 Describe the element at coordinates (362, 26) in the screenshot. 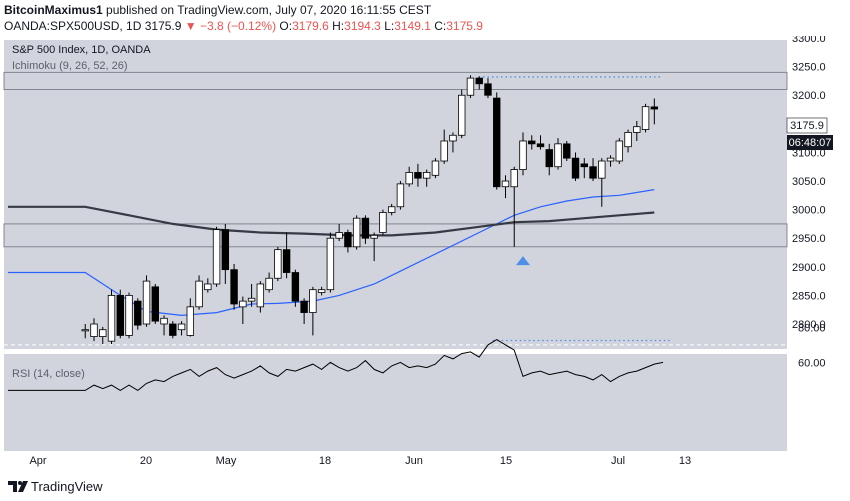

I see `high-value: 3194.3` at that location.